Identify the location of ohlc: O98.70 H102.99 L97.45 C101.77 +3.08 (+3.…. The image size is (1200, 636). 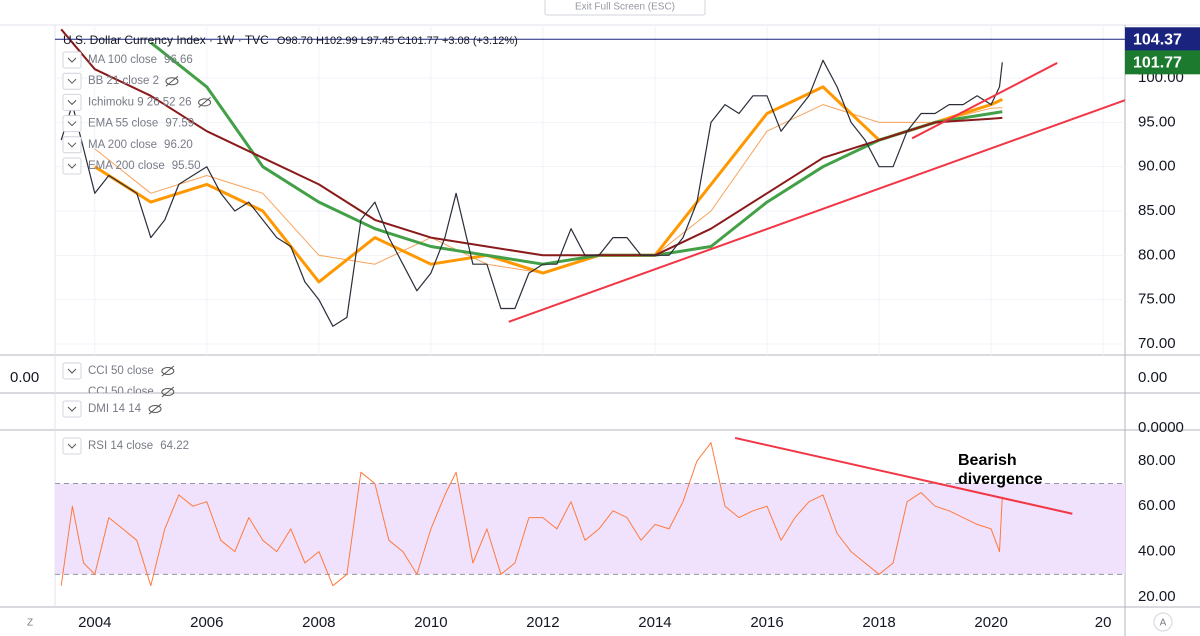
(397, 41).